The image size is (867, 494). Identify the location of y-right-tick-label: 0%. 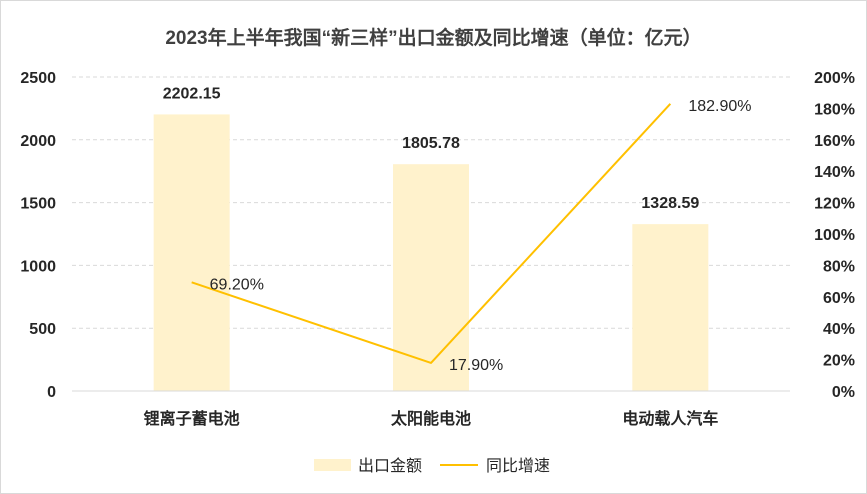
(843, 392).